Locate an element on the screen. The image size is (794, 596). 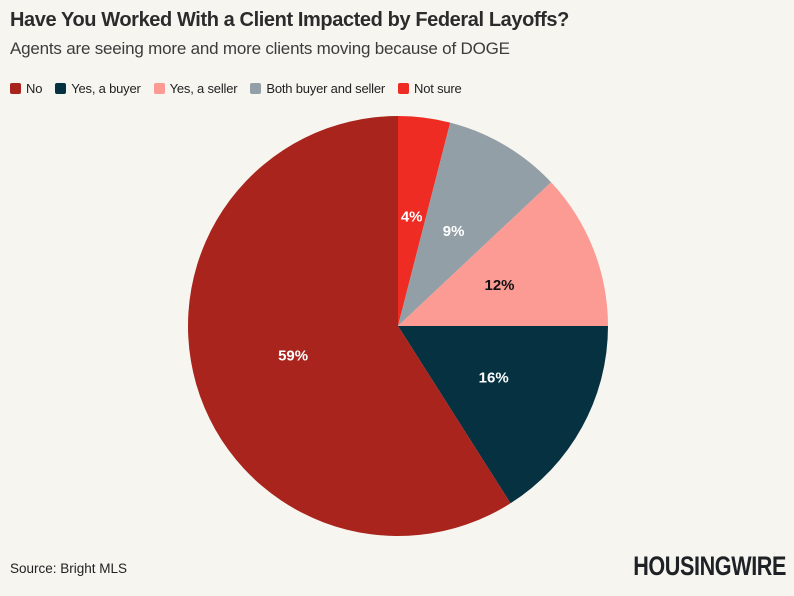
legend-item: No is located at coordinates (26, 88).